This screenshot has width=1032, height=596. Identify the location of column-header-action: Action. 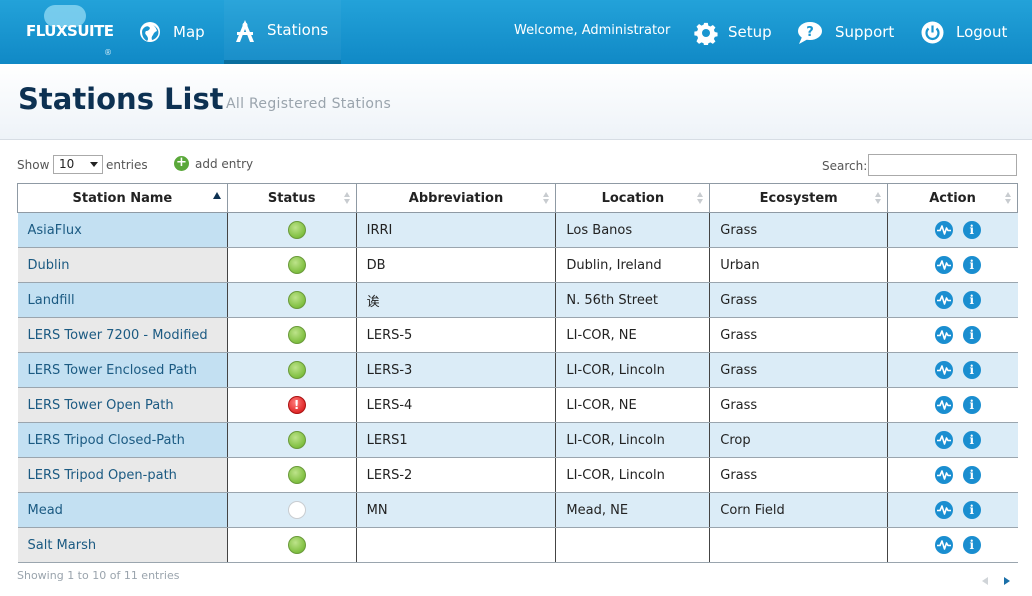
(952, 198).